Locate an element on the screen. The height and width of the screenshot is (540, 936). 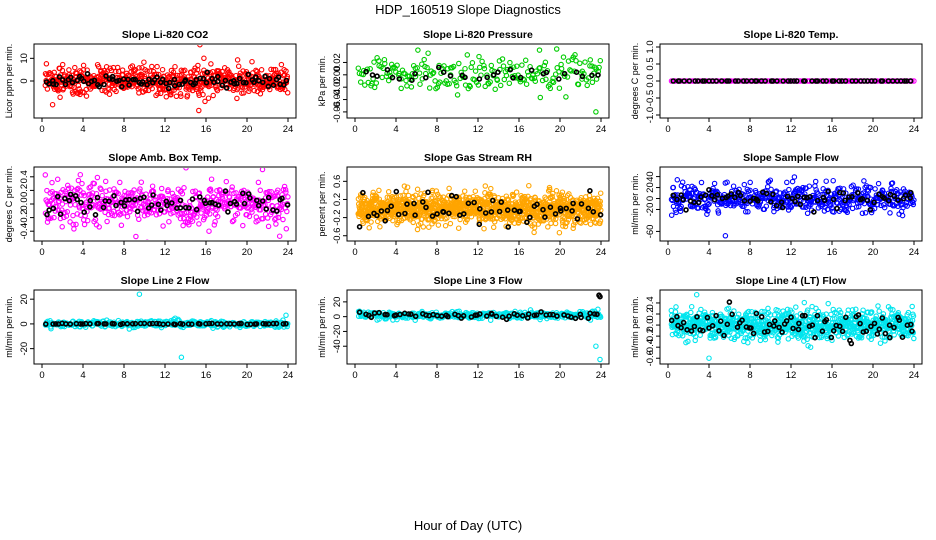
y-tick-label: 0.5 is located at coordinates (650, 63).